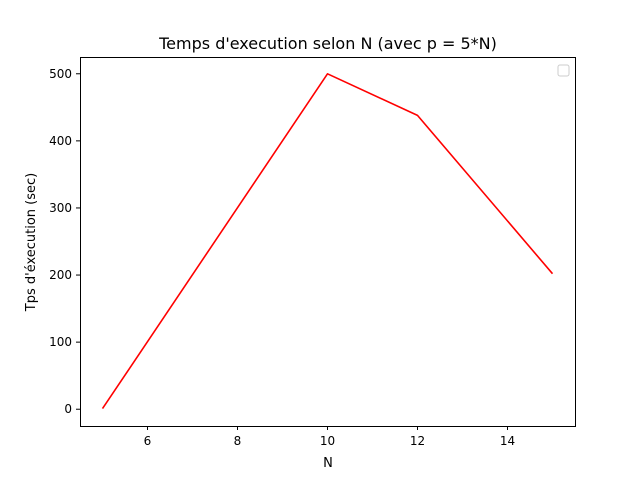 The height and width of the screenshot is (480, 640). Describe the element at coordinates (327, 441) in the screenshot. I see `x-tick-label: 10` at that location.